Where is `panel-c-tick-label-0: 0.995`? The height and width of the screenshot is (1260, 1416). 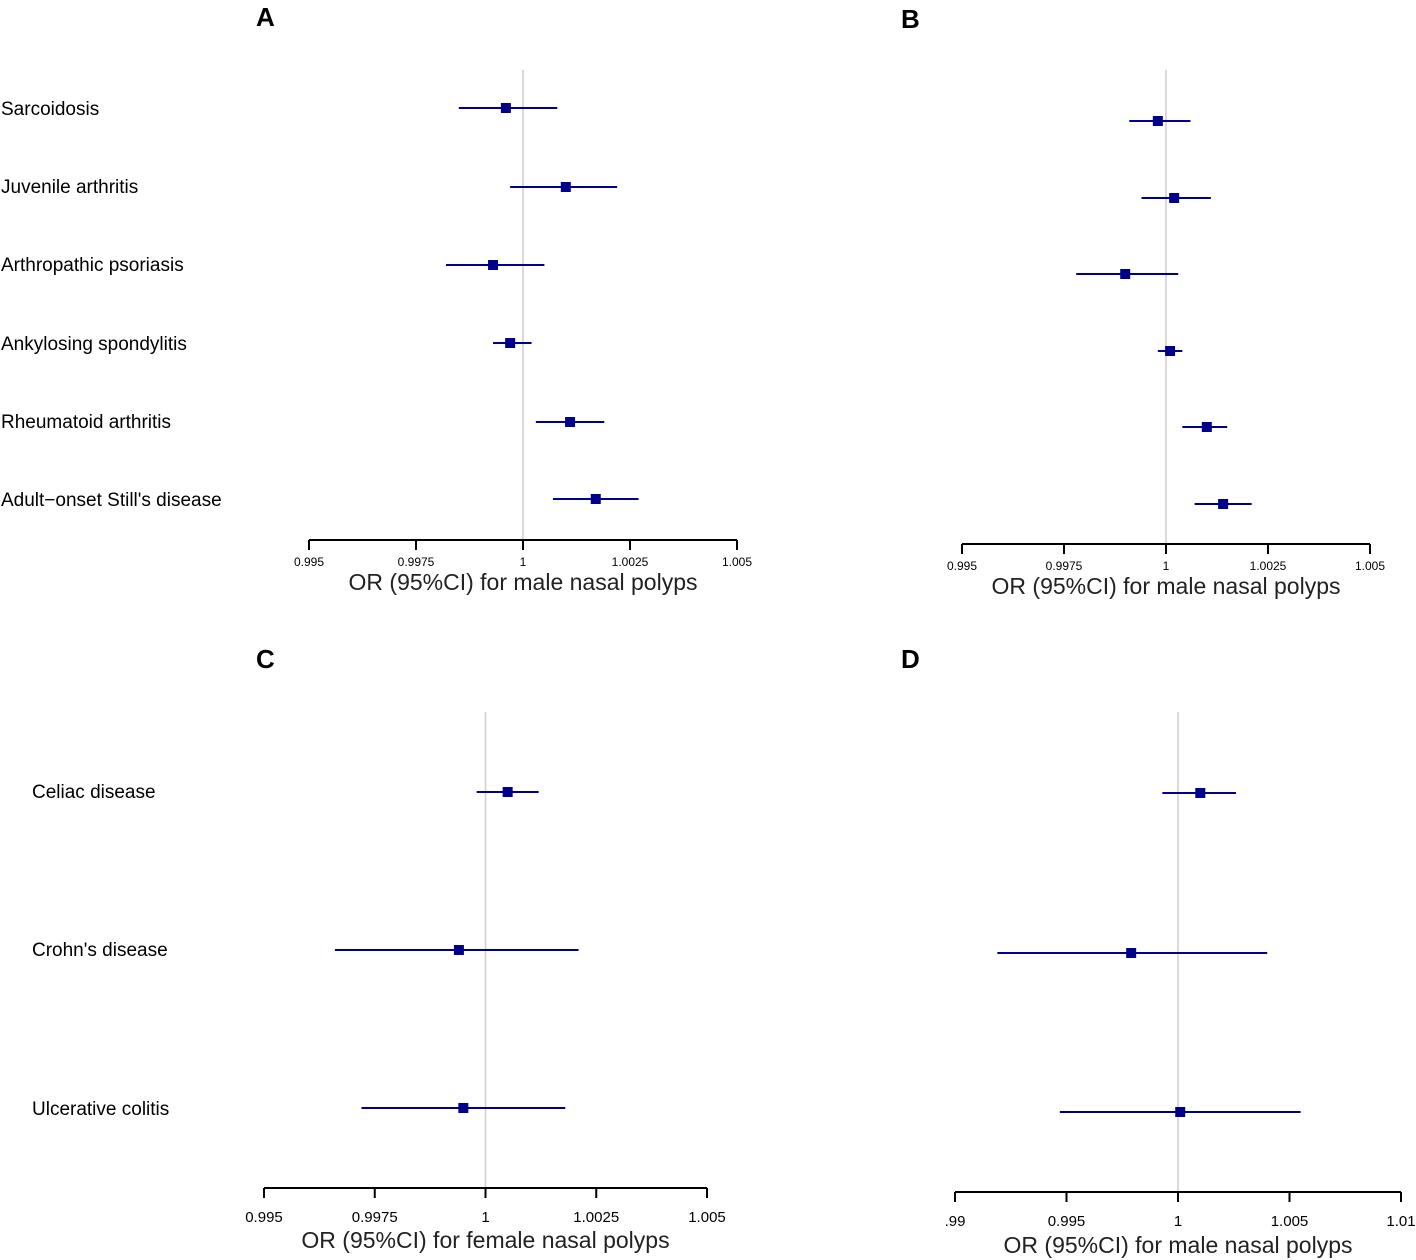 panel-c-tick-label-0: 0.995 is located at coordinates (264, 1217).